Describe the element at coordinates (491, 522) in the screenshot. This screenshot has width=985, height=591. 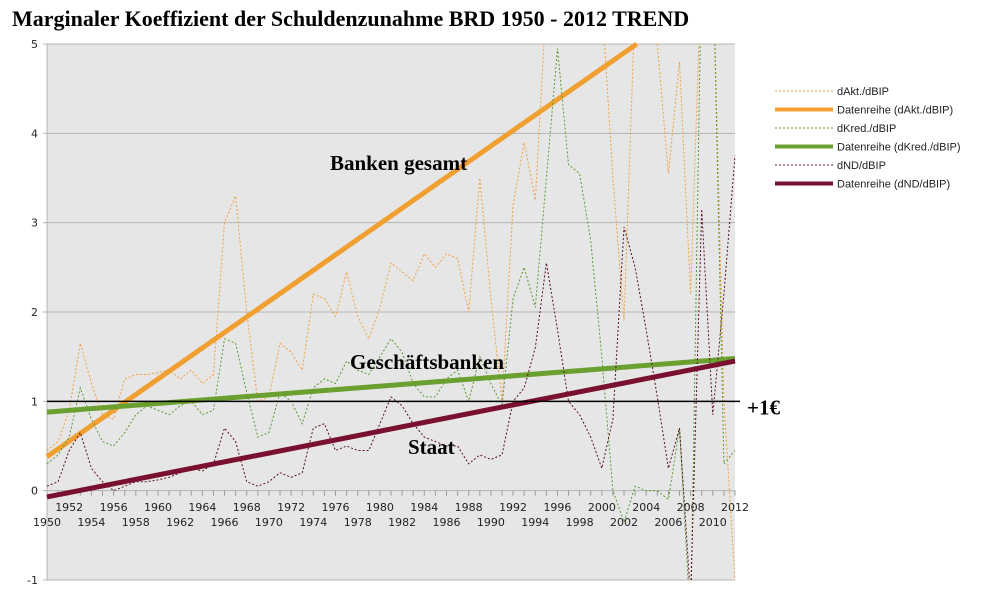
I see `x-tick-label: 1990` at that location.